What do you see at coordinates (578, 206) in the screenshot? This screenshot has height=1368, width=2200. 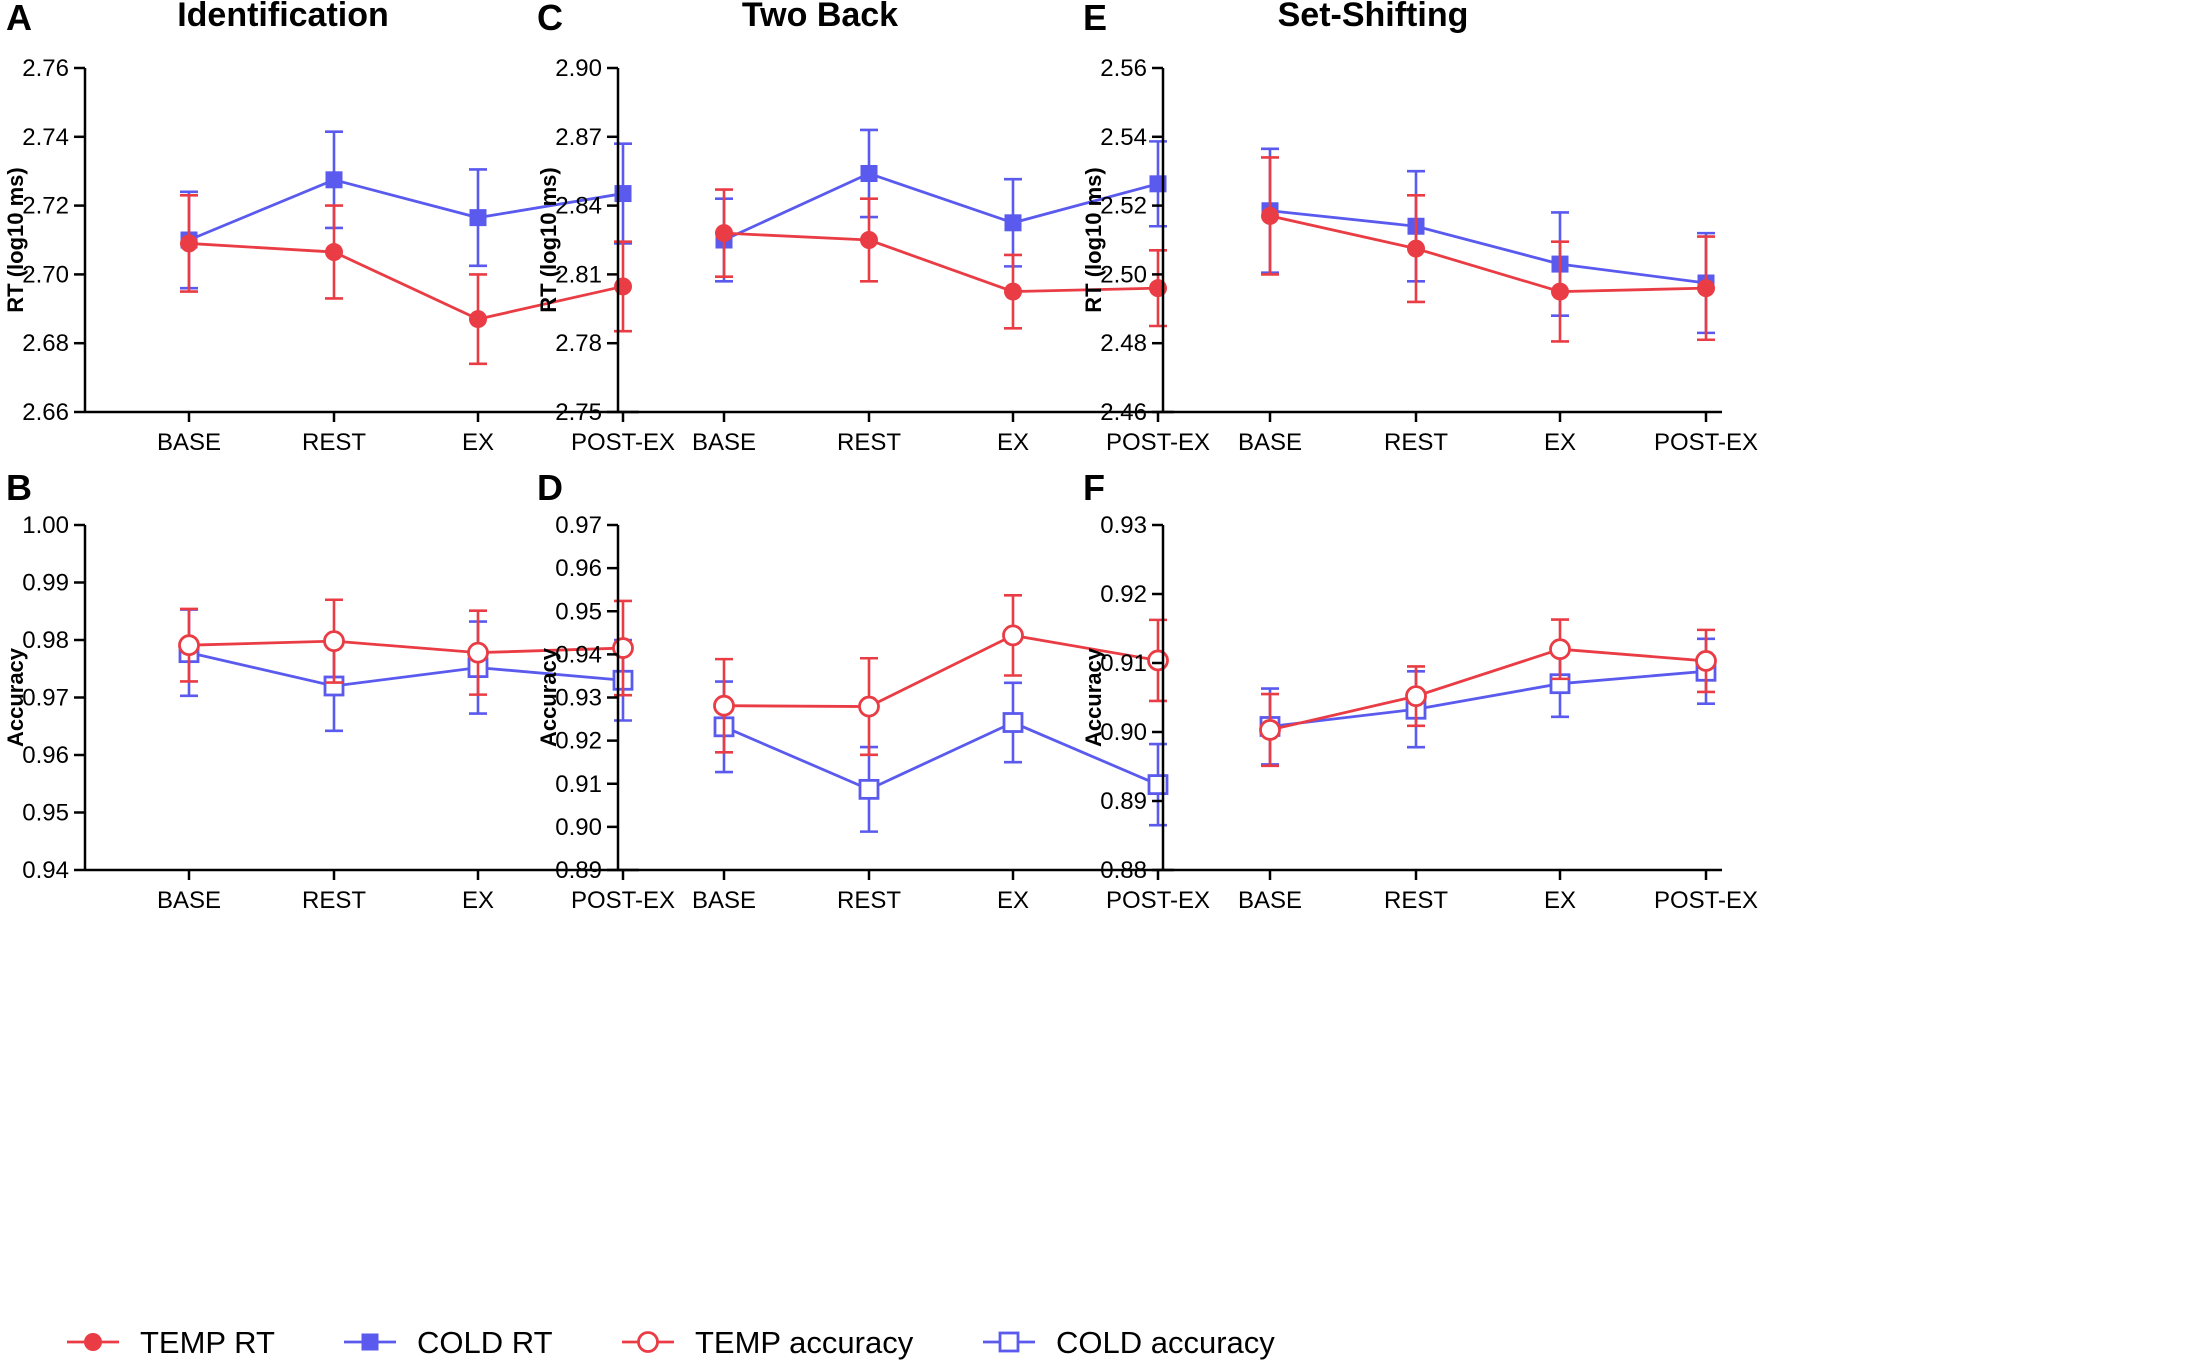 I see `y-tick-label: 2.84` at bounding box center [578, 206].